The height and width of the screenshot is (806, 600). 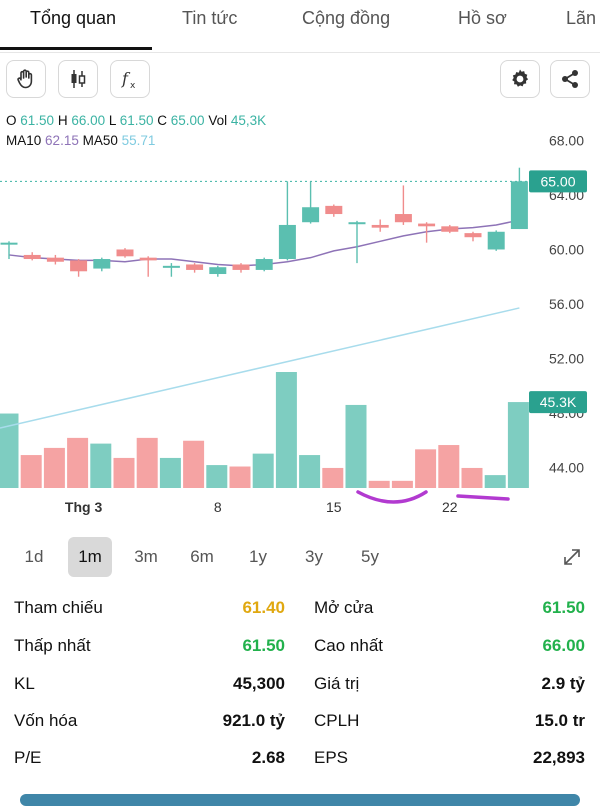 I want to click on high-label: H, so click(x=62, y=120).